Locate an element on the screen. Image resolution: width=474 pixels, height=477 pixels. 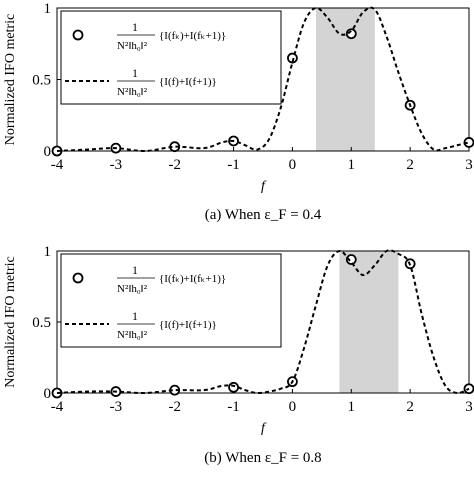
figure-caption: (a) When ε_F = 0.4 is located at coordinates (263, 215).